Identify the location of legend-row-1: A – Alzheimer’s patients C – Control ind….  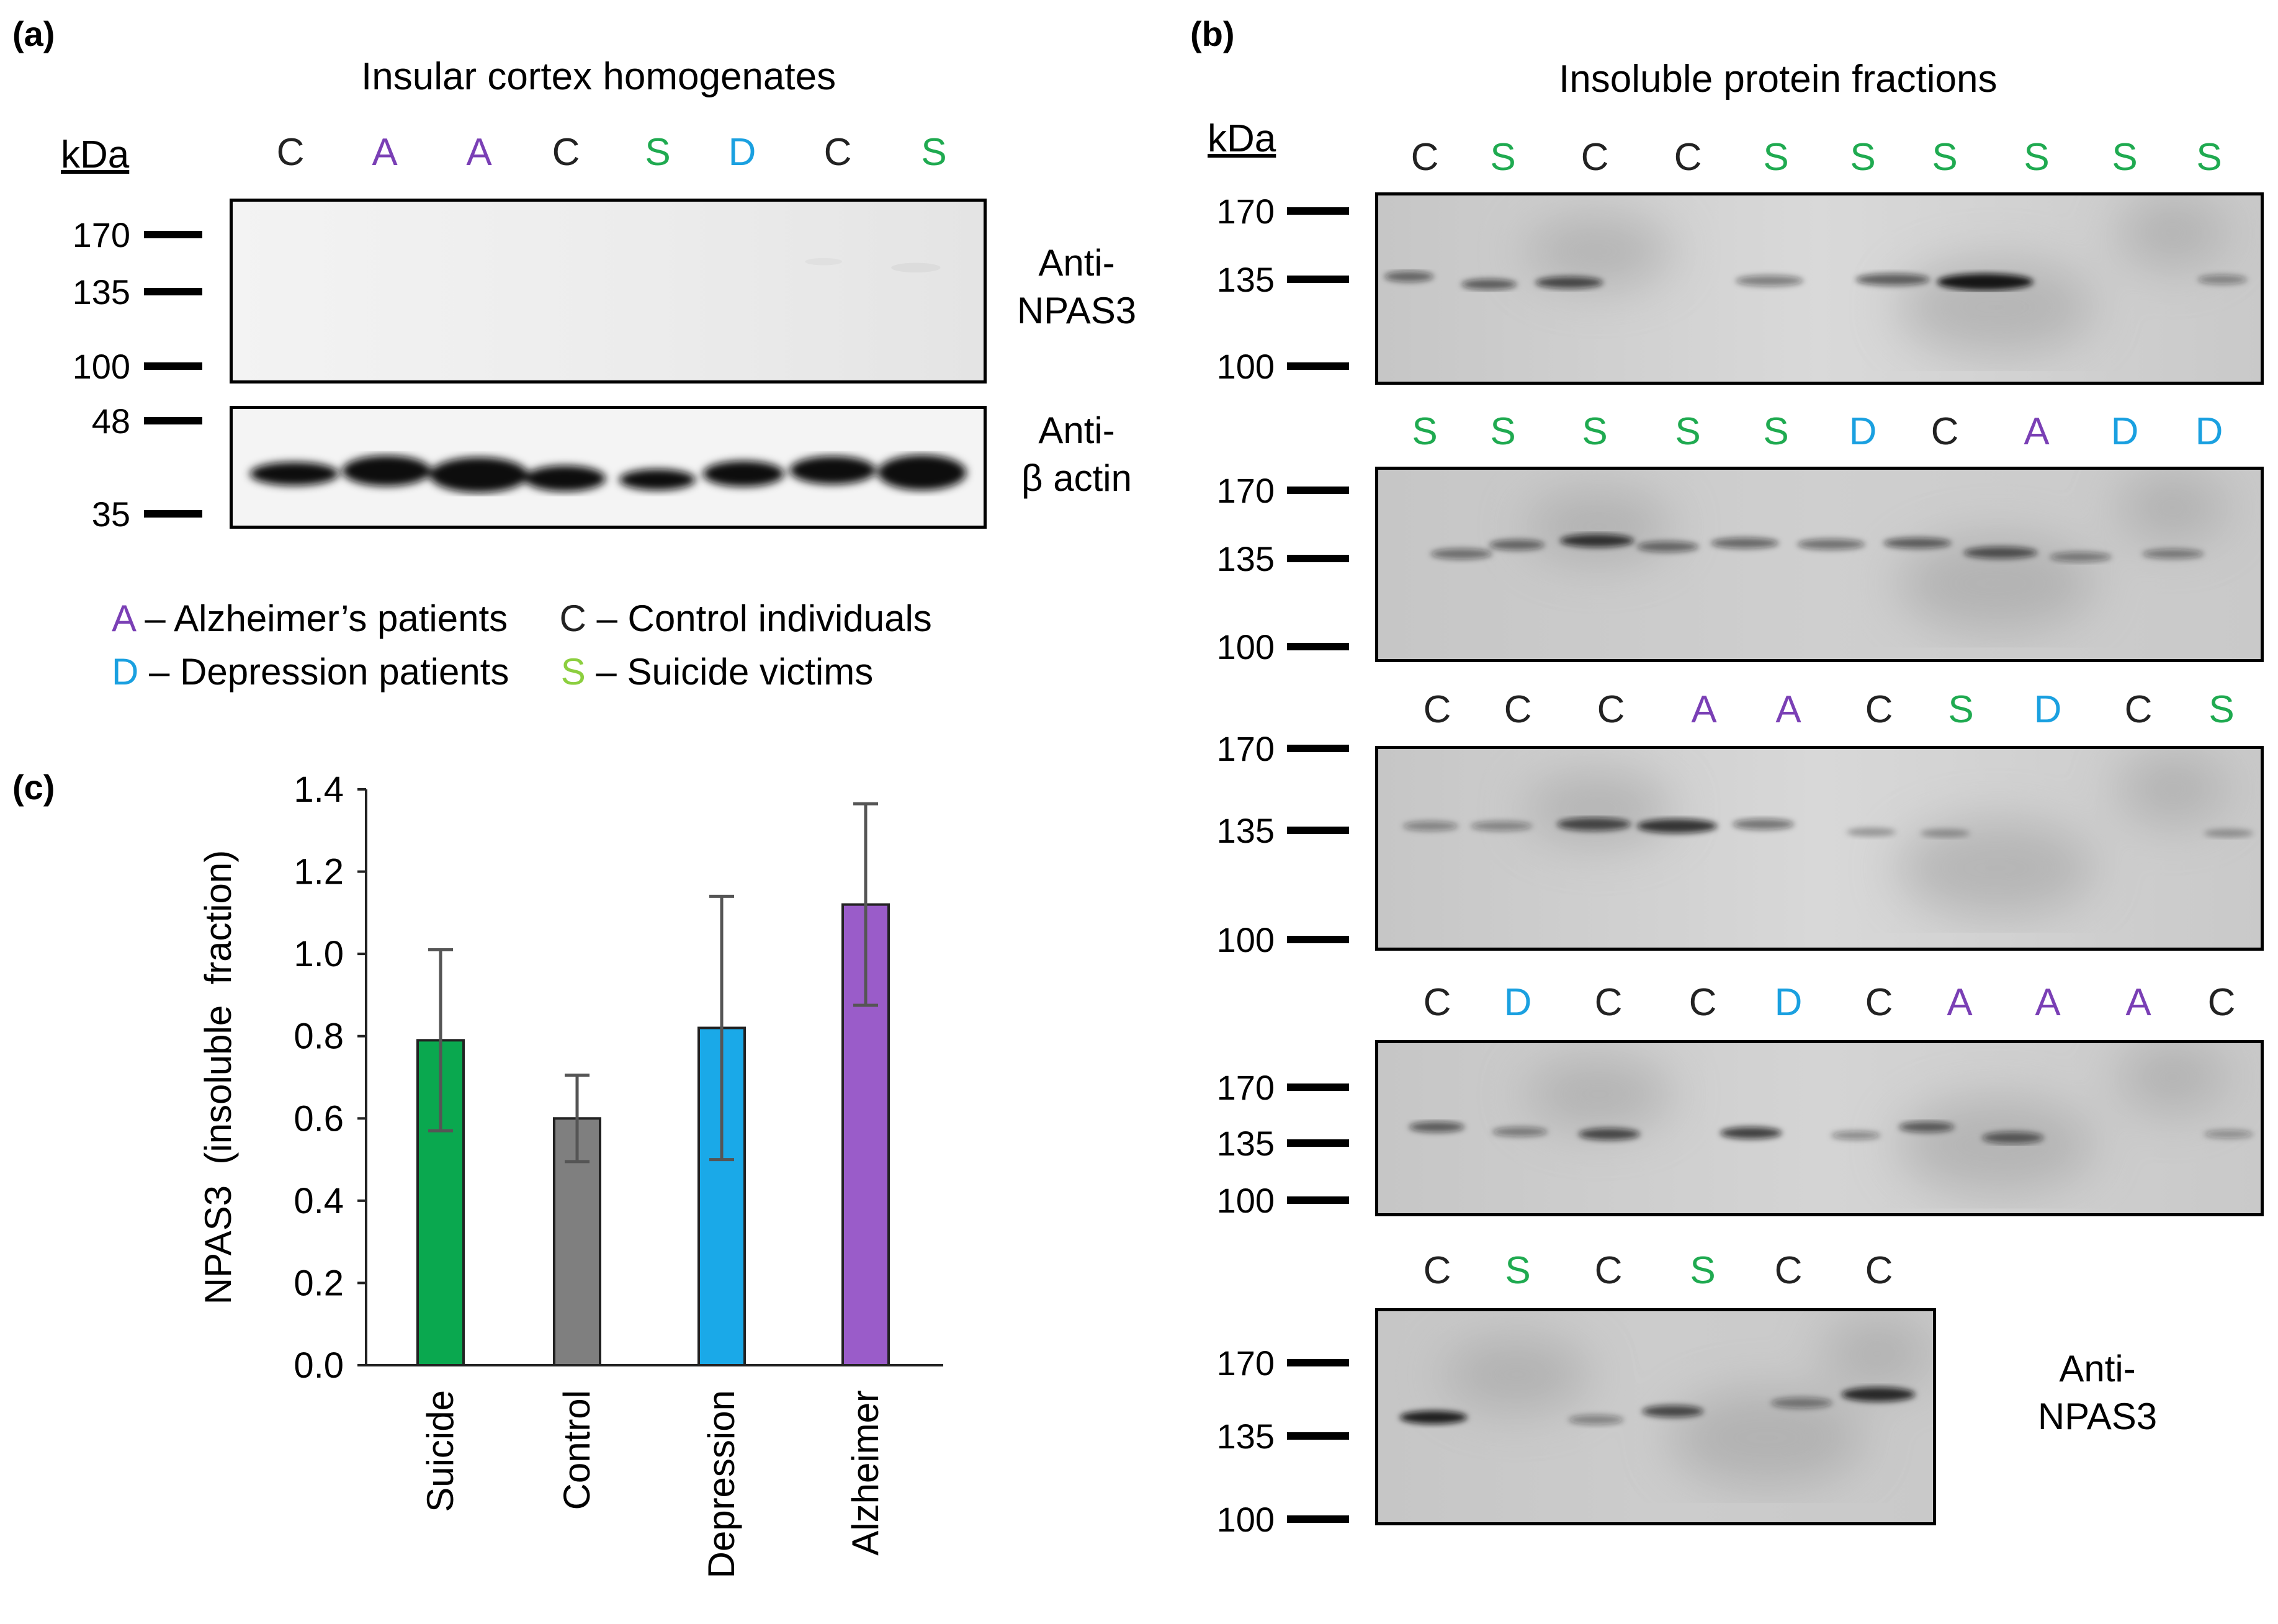
(522, 618).